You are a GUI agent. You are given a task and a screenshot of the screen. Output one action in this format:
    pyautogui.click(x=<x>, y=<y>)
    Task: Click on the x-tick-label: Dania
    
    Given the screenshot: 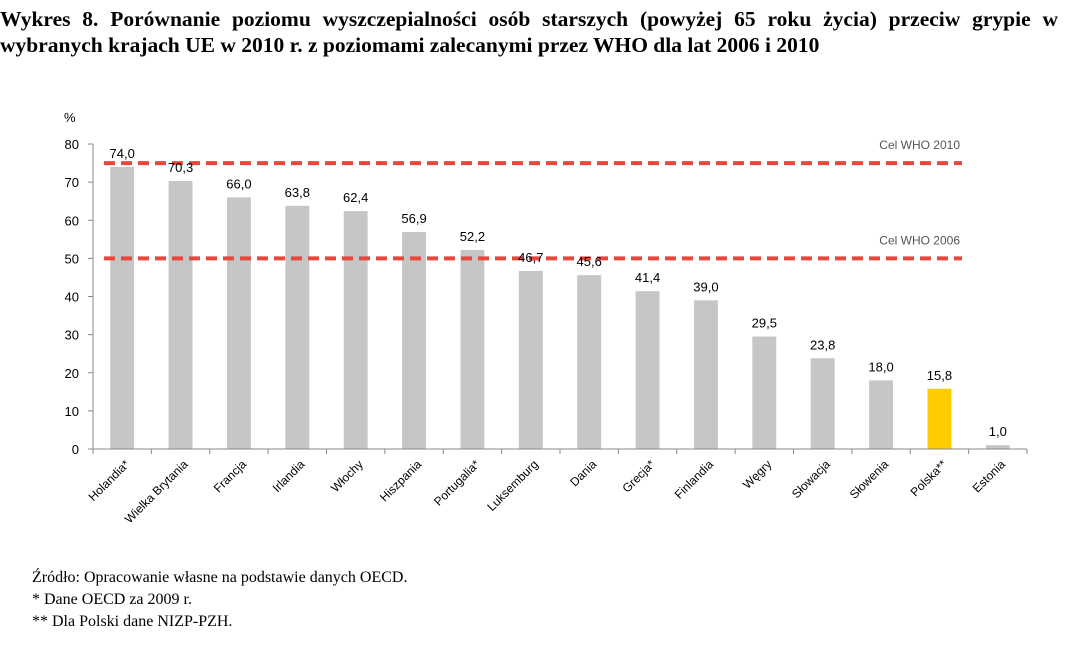 What is the action you would take?
    pyautogui.click(x=583, y=473)
    